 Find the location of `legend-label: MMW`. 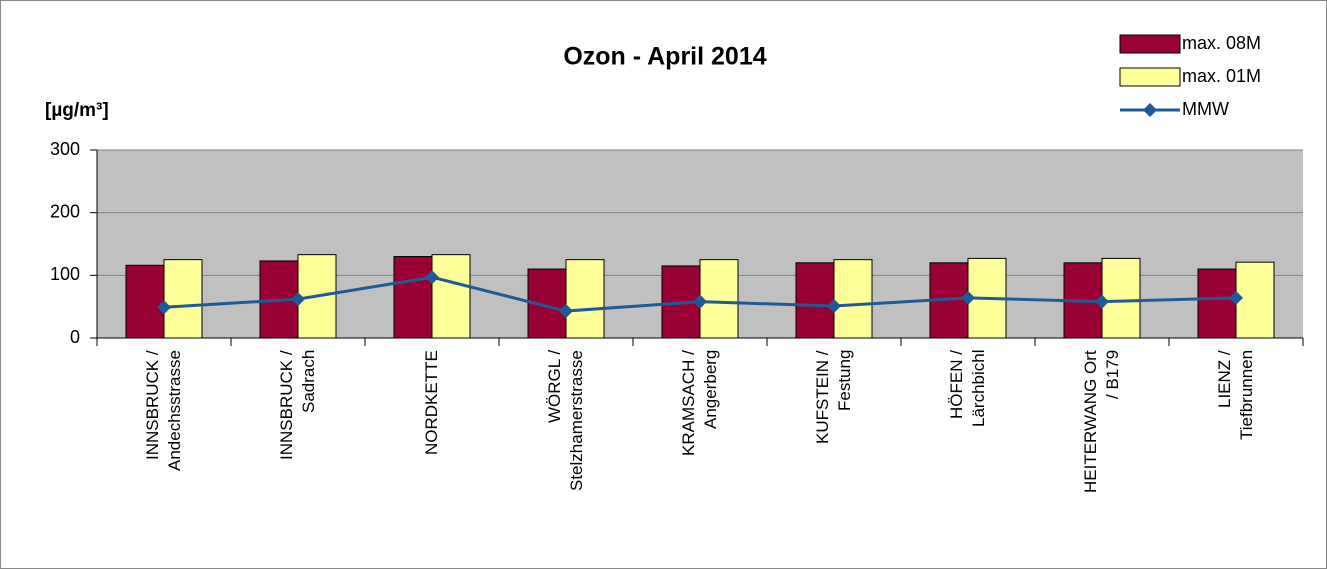

legend-label: MMW is located at coordinates (1205, 109).